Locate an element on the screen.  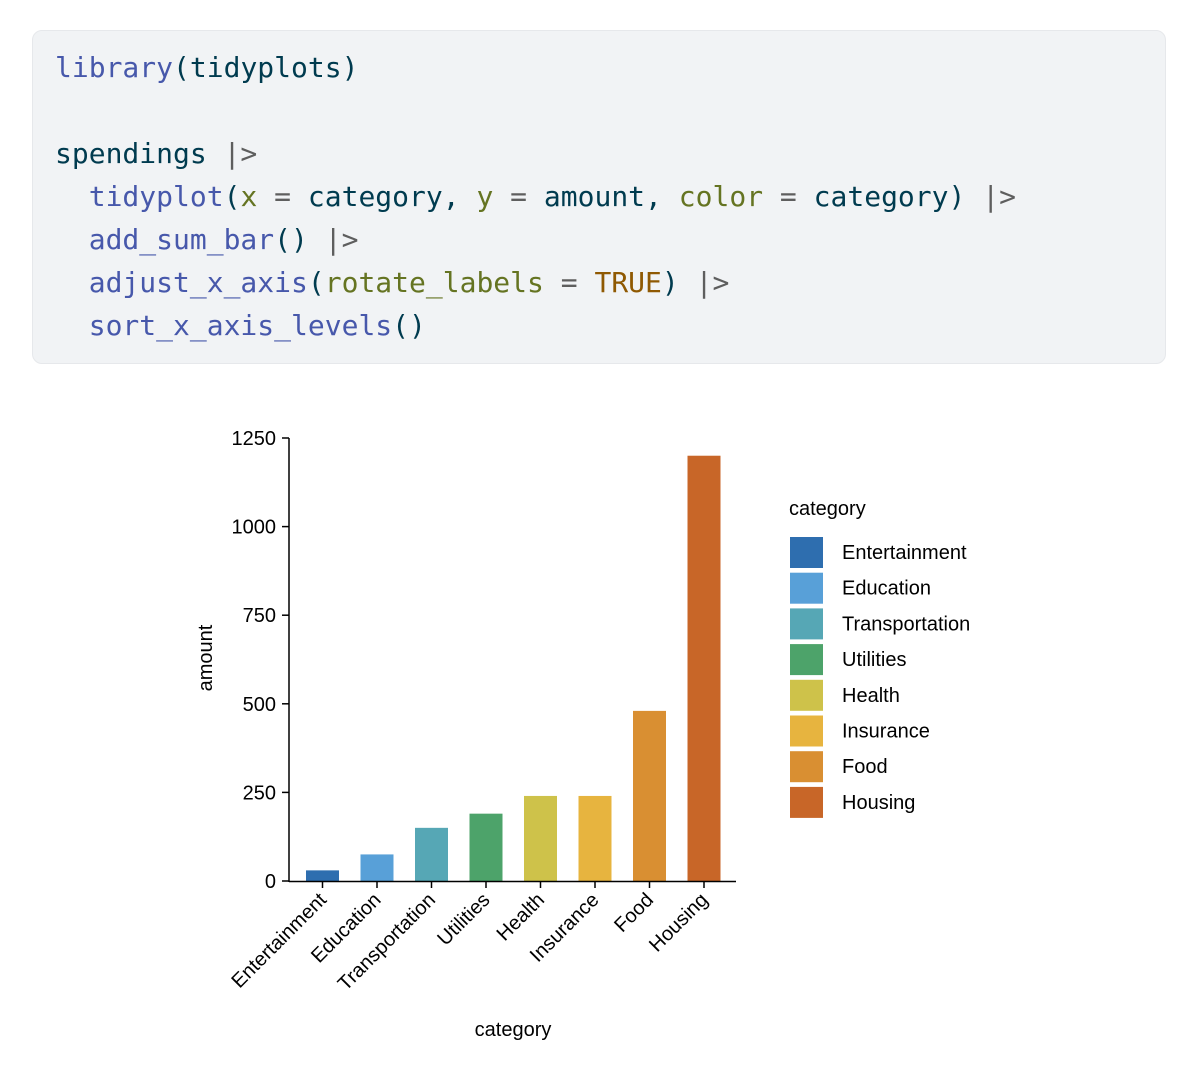
bar-entertainment is located at coordinates (322, 875).